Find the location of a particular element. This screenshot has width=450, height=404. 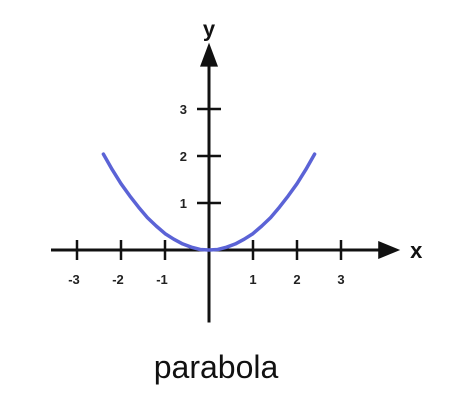

y-tick-label: 1 is located at coordinates (183, 203).